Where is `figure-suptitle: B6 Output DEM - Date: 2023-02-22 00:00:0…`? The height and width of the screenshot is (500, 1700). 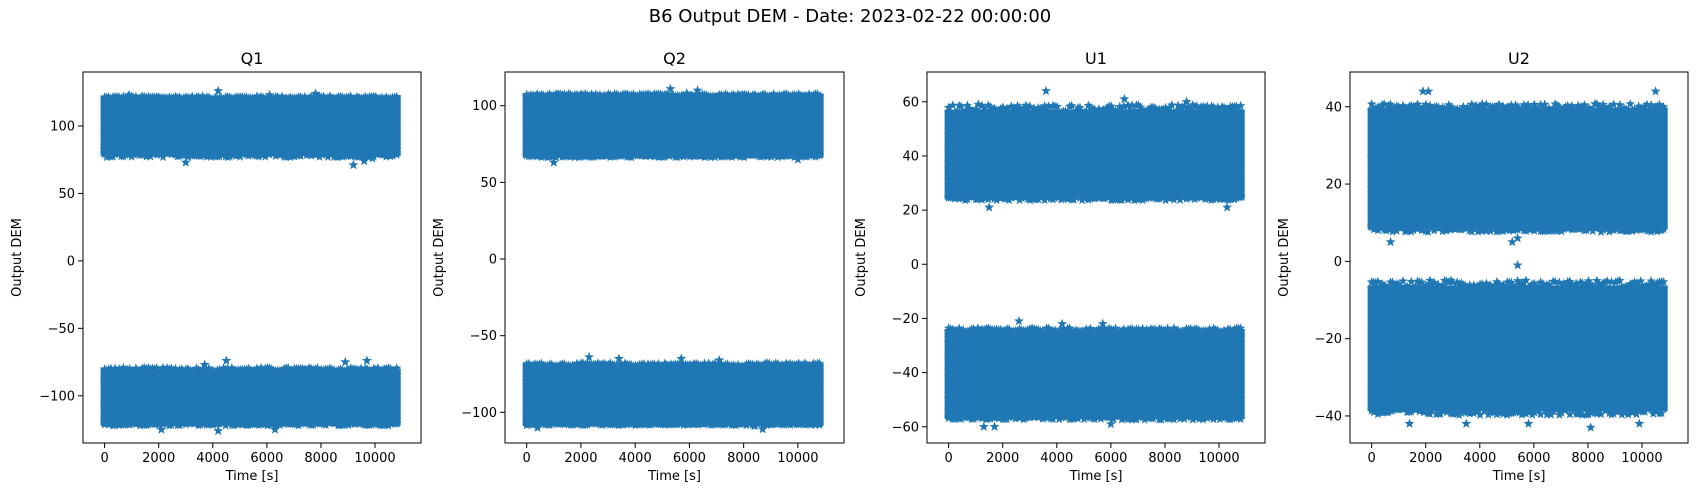 figure-suptitle: B6 Output DEM - Date: 2023-02-22 00:00:0… is located at coordinates (850, 16).